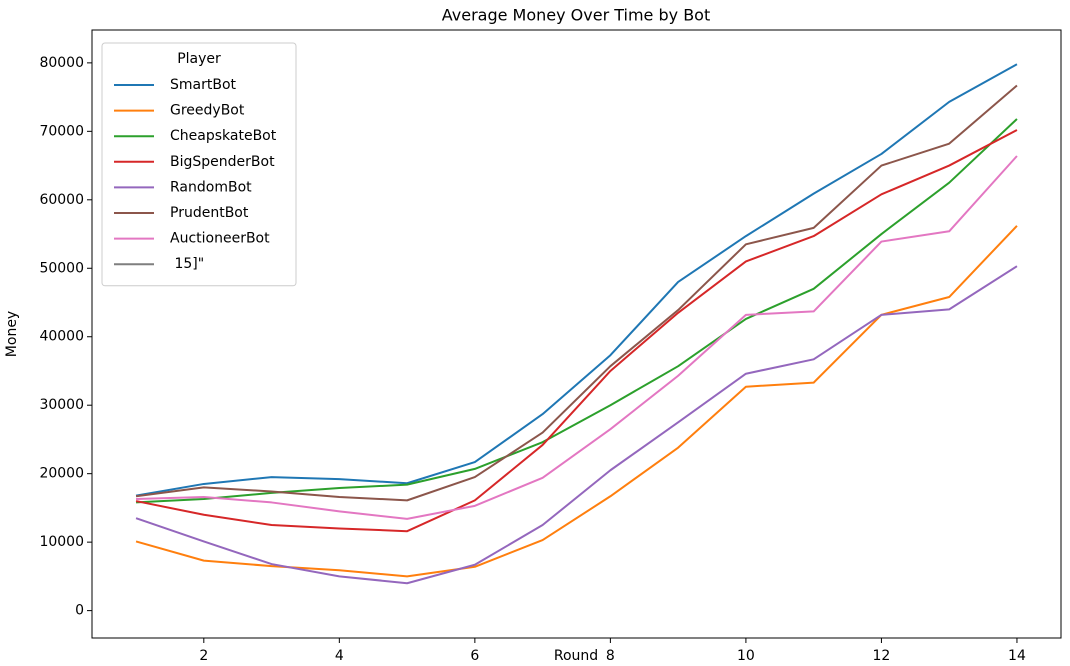  What do you see at coordinates (211, 187) in the screenshot?
I see `legend-label: RandomBot` at bounding box center [211, 187].